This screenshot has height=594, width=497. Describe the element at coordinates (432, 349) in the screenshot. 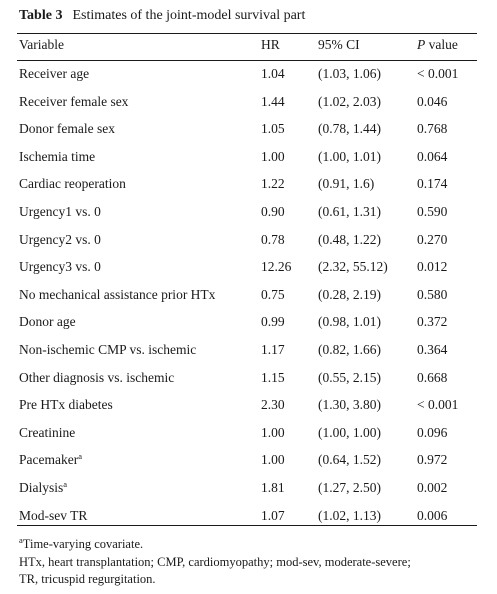

I see `cell-p-value: 0.364` at that location.